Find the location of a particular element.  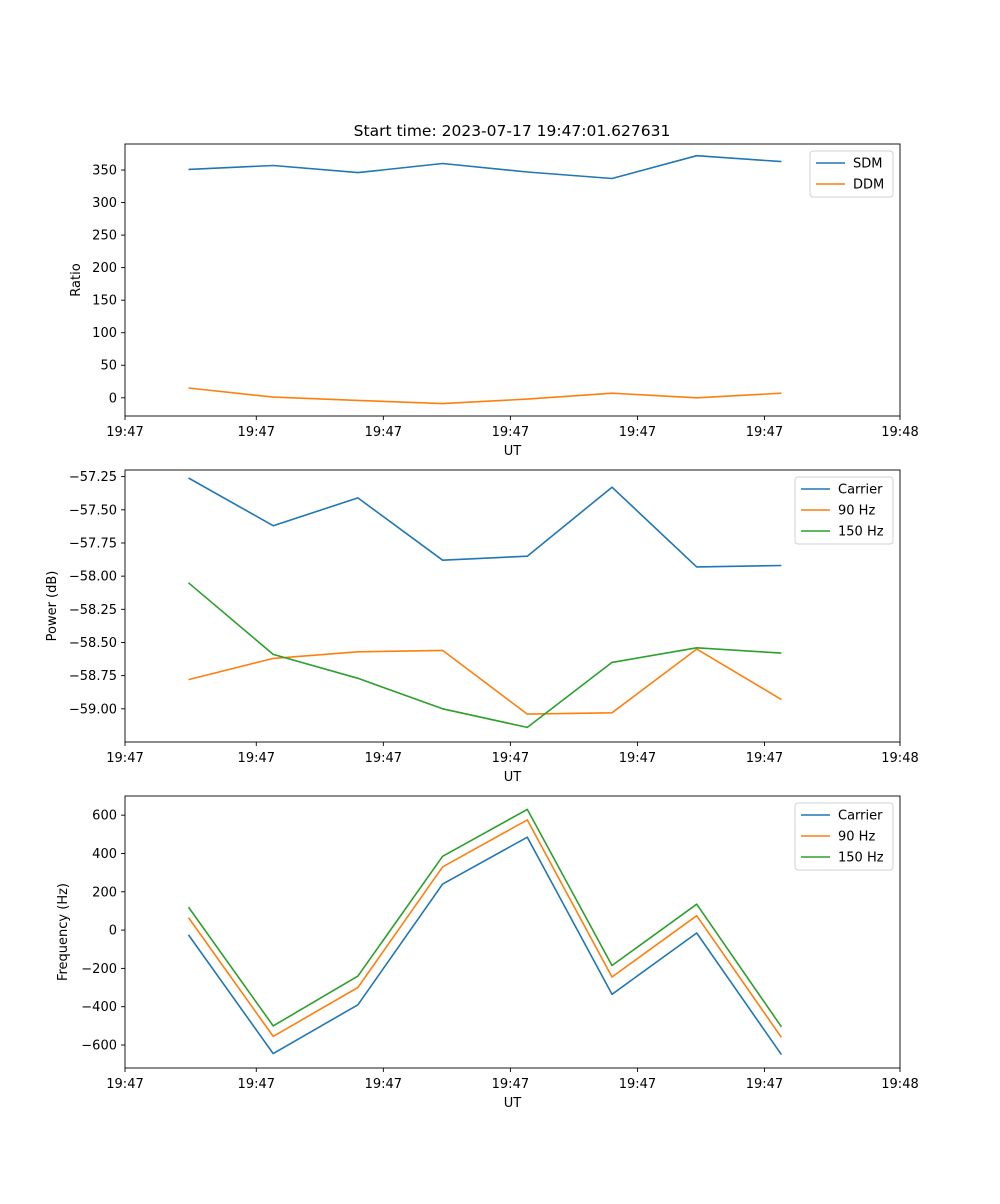

y-tick-label: −200 is located at coordinates (99, 969).